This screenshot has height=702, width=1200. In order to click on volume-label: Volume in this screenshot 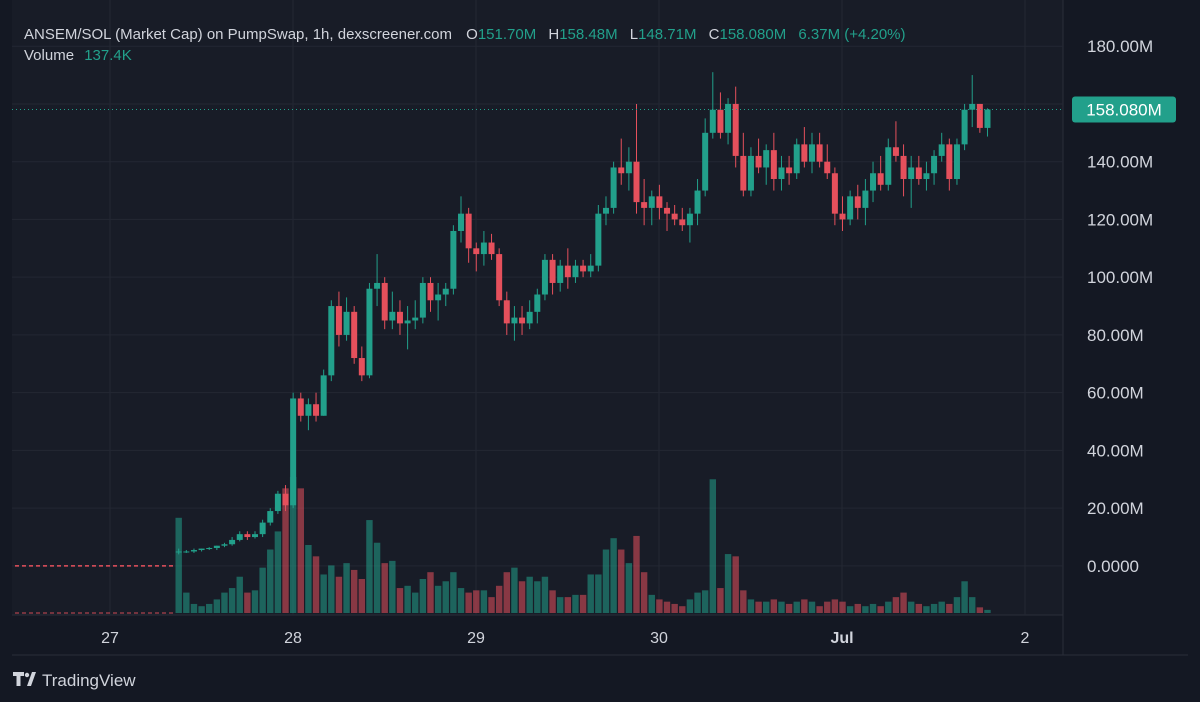, I will do `click(49, 55)`.